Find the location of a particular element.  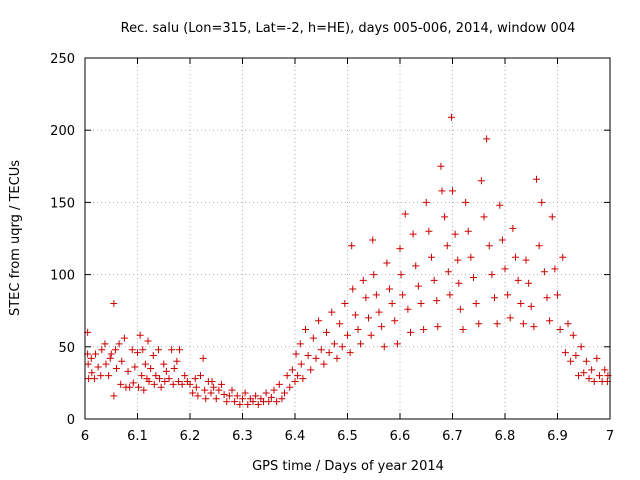

y-tick-label: 250 is located at coordinates (62, 59).